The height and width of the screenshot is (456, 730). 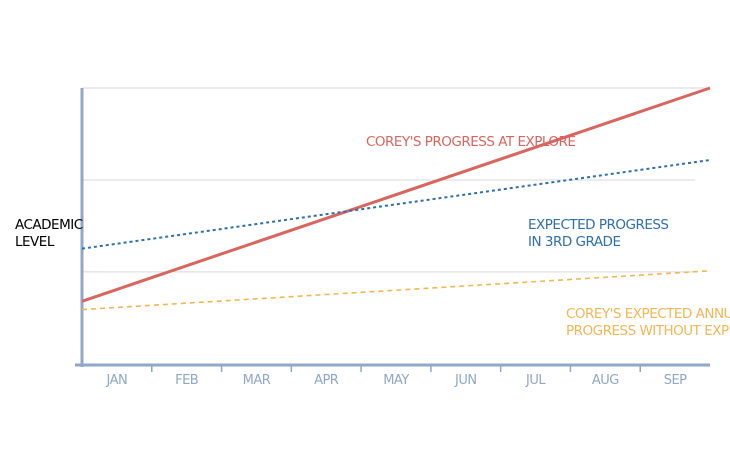 I want to click on series-label-line: IN 3RD GRADE, so click(x=574, y=242).